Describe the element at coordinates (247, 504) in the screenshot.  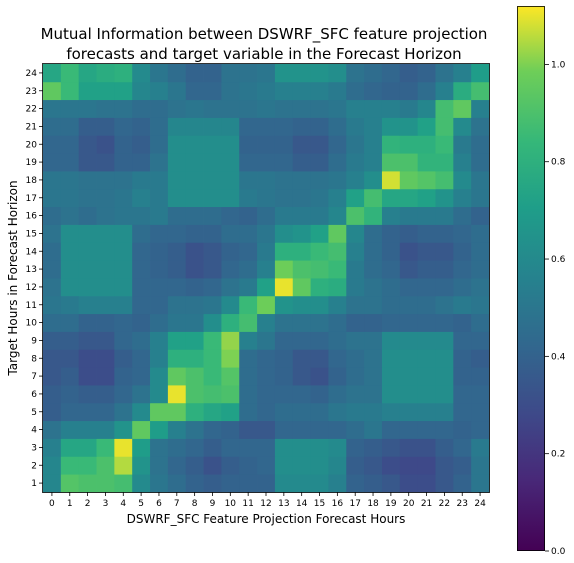
I see `x-tick-label: 11` at that location.